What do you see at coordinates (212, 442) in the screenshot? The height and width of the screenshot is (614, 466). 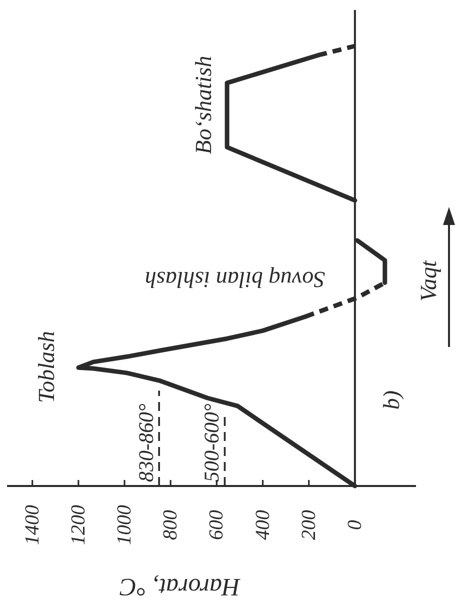 I see `annotation: 500-600°` at bounding box center [212, 442].